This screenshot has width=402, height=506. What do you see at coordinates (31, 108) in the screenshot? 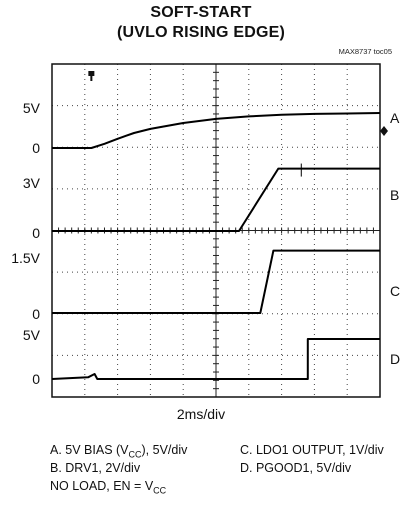
I see `y-label-a-5v: 5V` at bounding box center [31, 108].